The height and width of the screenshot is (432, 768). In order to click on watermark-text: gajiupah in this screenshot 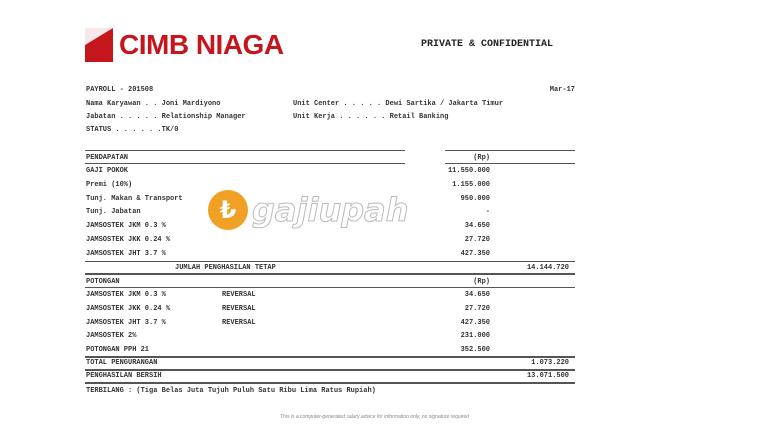, I will do `click(330, 210)`.